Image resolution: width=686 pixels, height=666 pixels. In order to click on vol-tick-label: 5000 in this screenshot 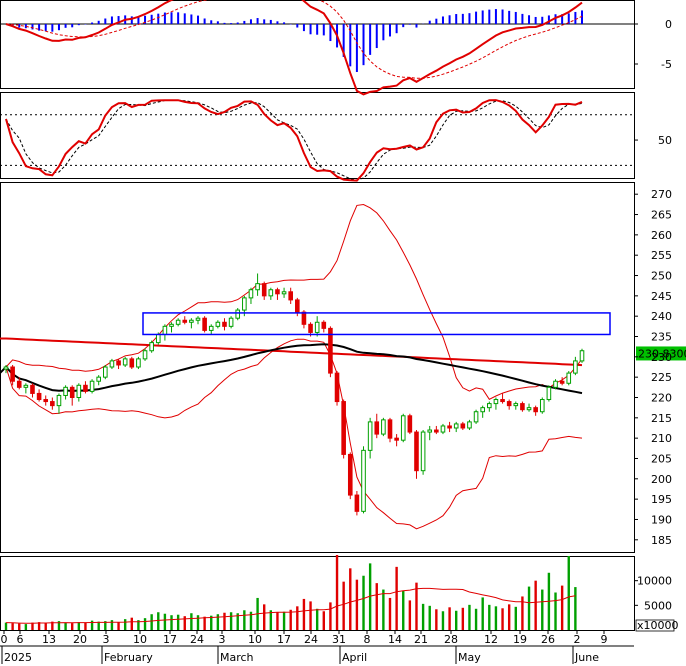, I will do `click(658, 605)`.